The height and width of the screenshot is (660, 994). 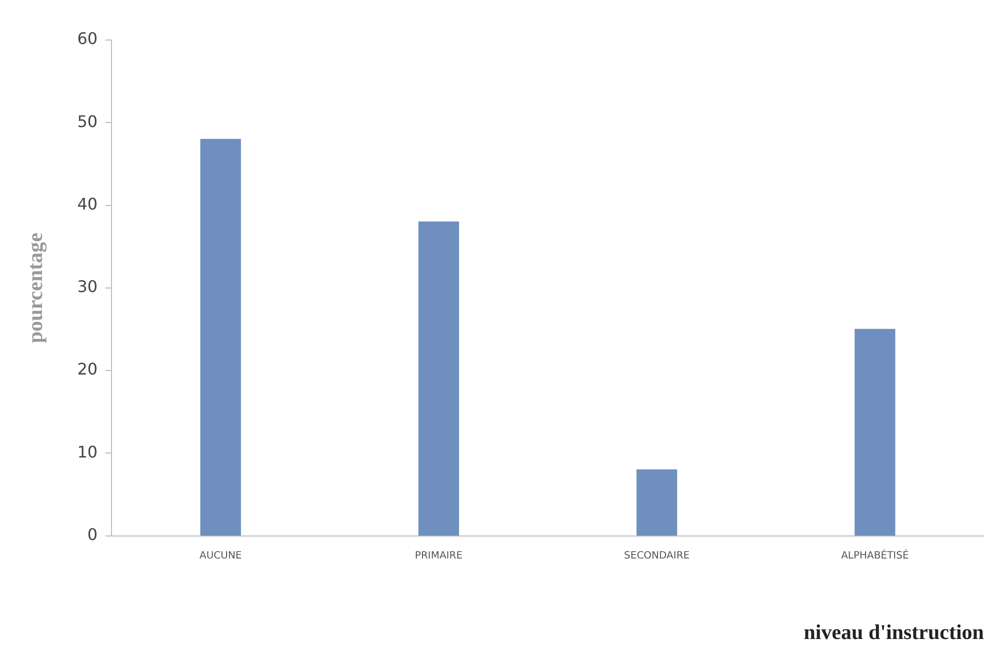 I want to click on y-tick-label: 40, so click(x=87, y=204).